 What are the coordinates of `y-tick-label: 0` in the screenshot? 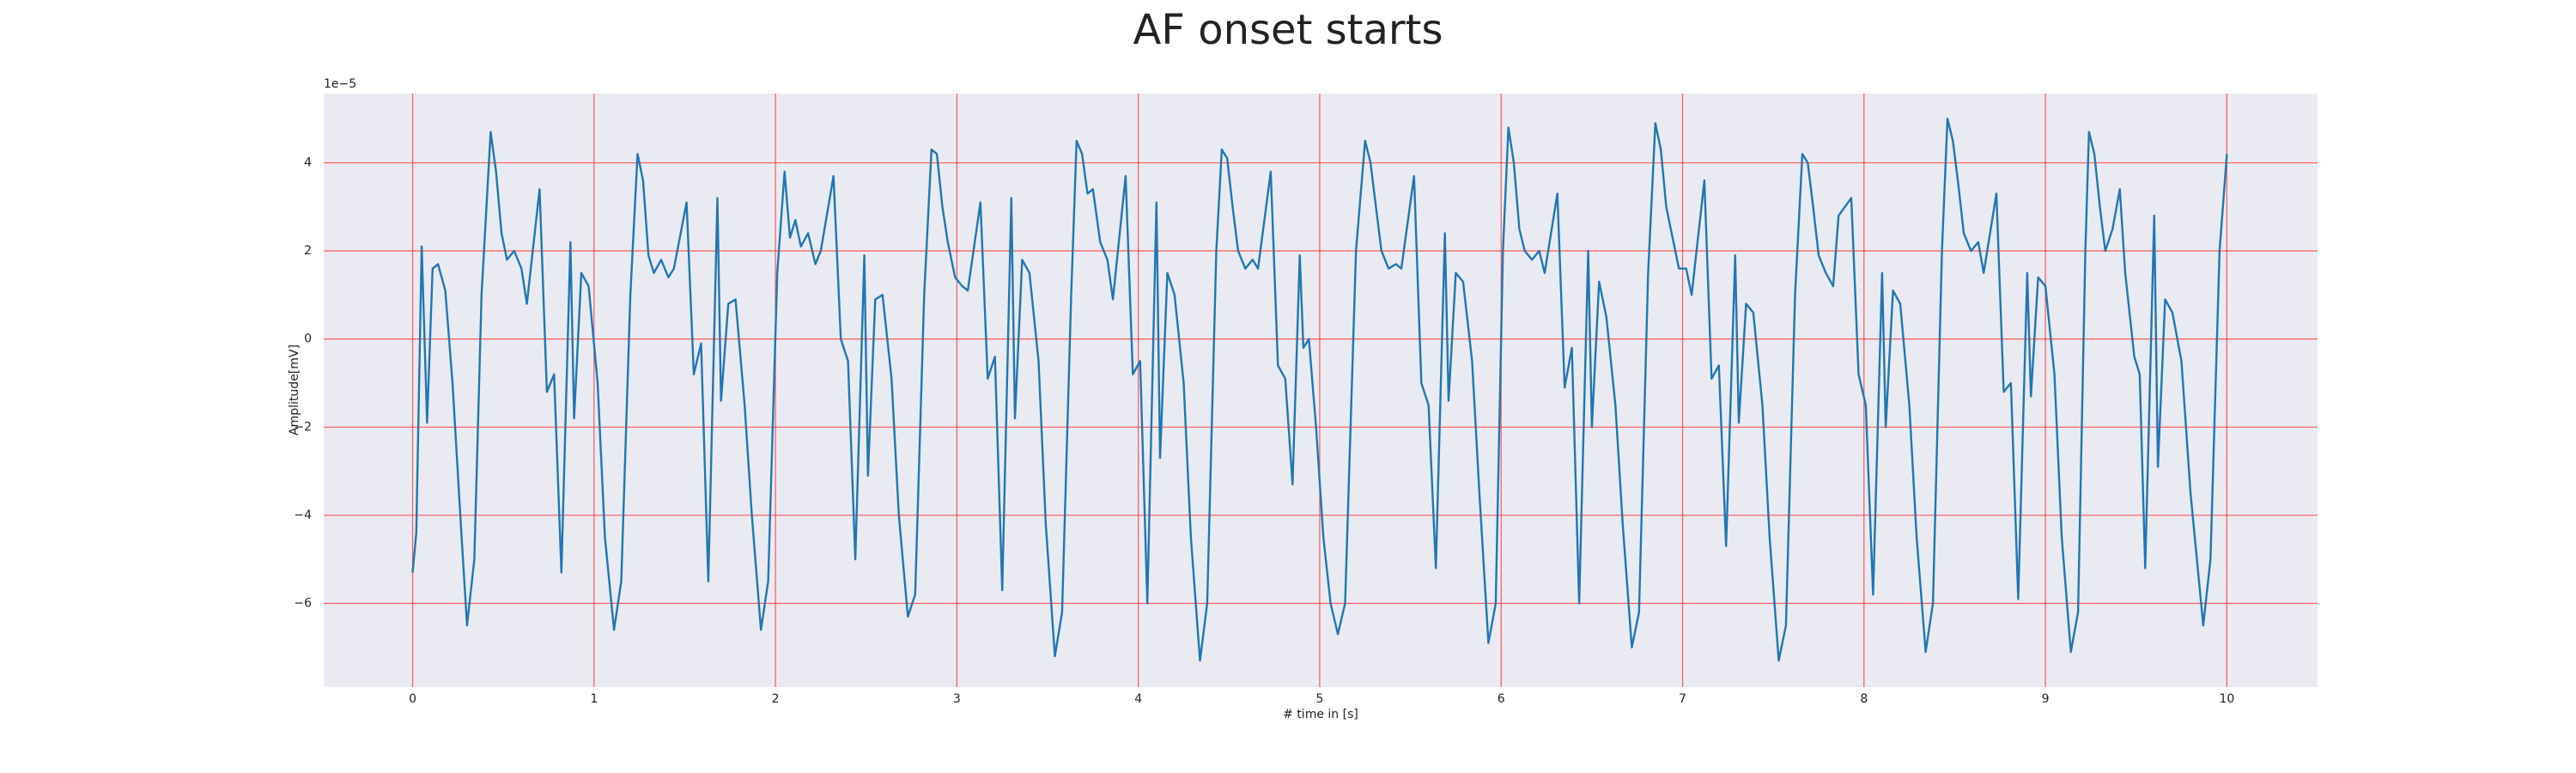 It's located at (308, 339).